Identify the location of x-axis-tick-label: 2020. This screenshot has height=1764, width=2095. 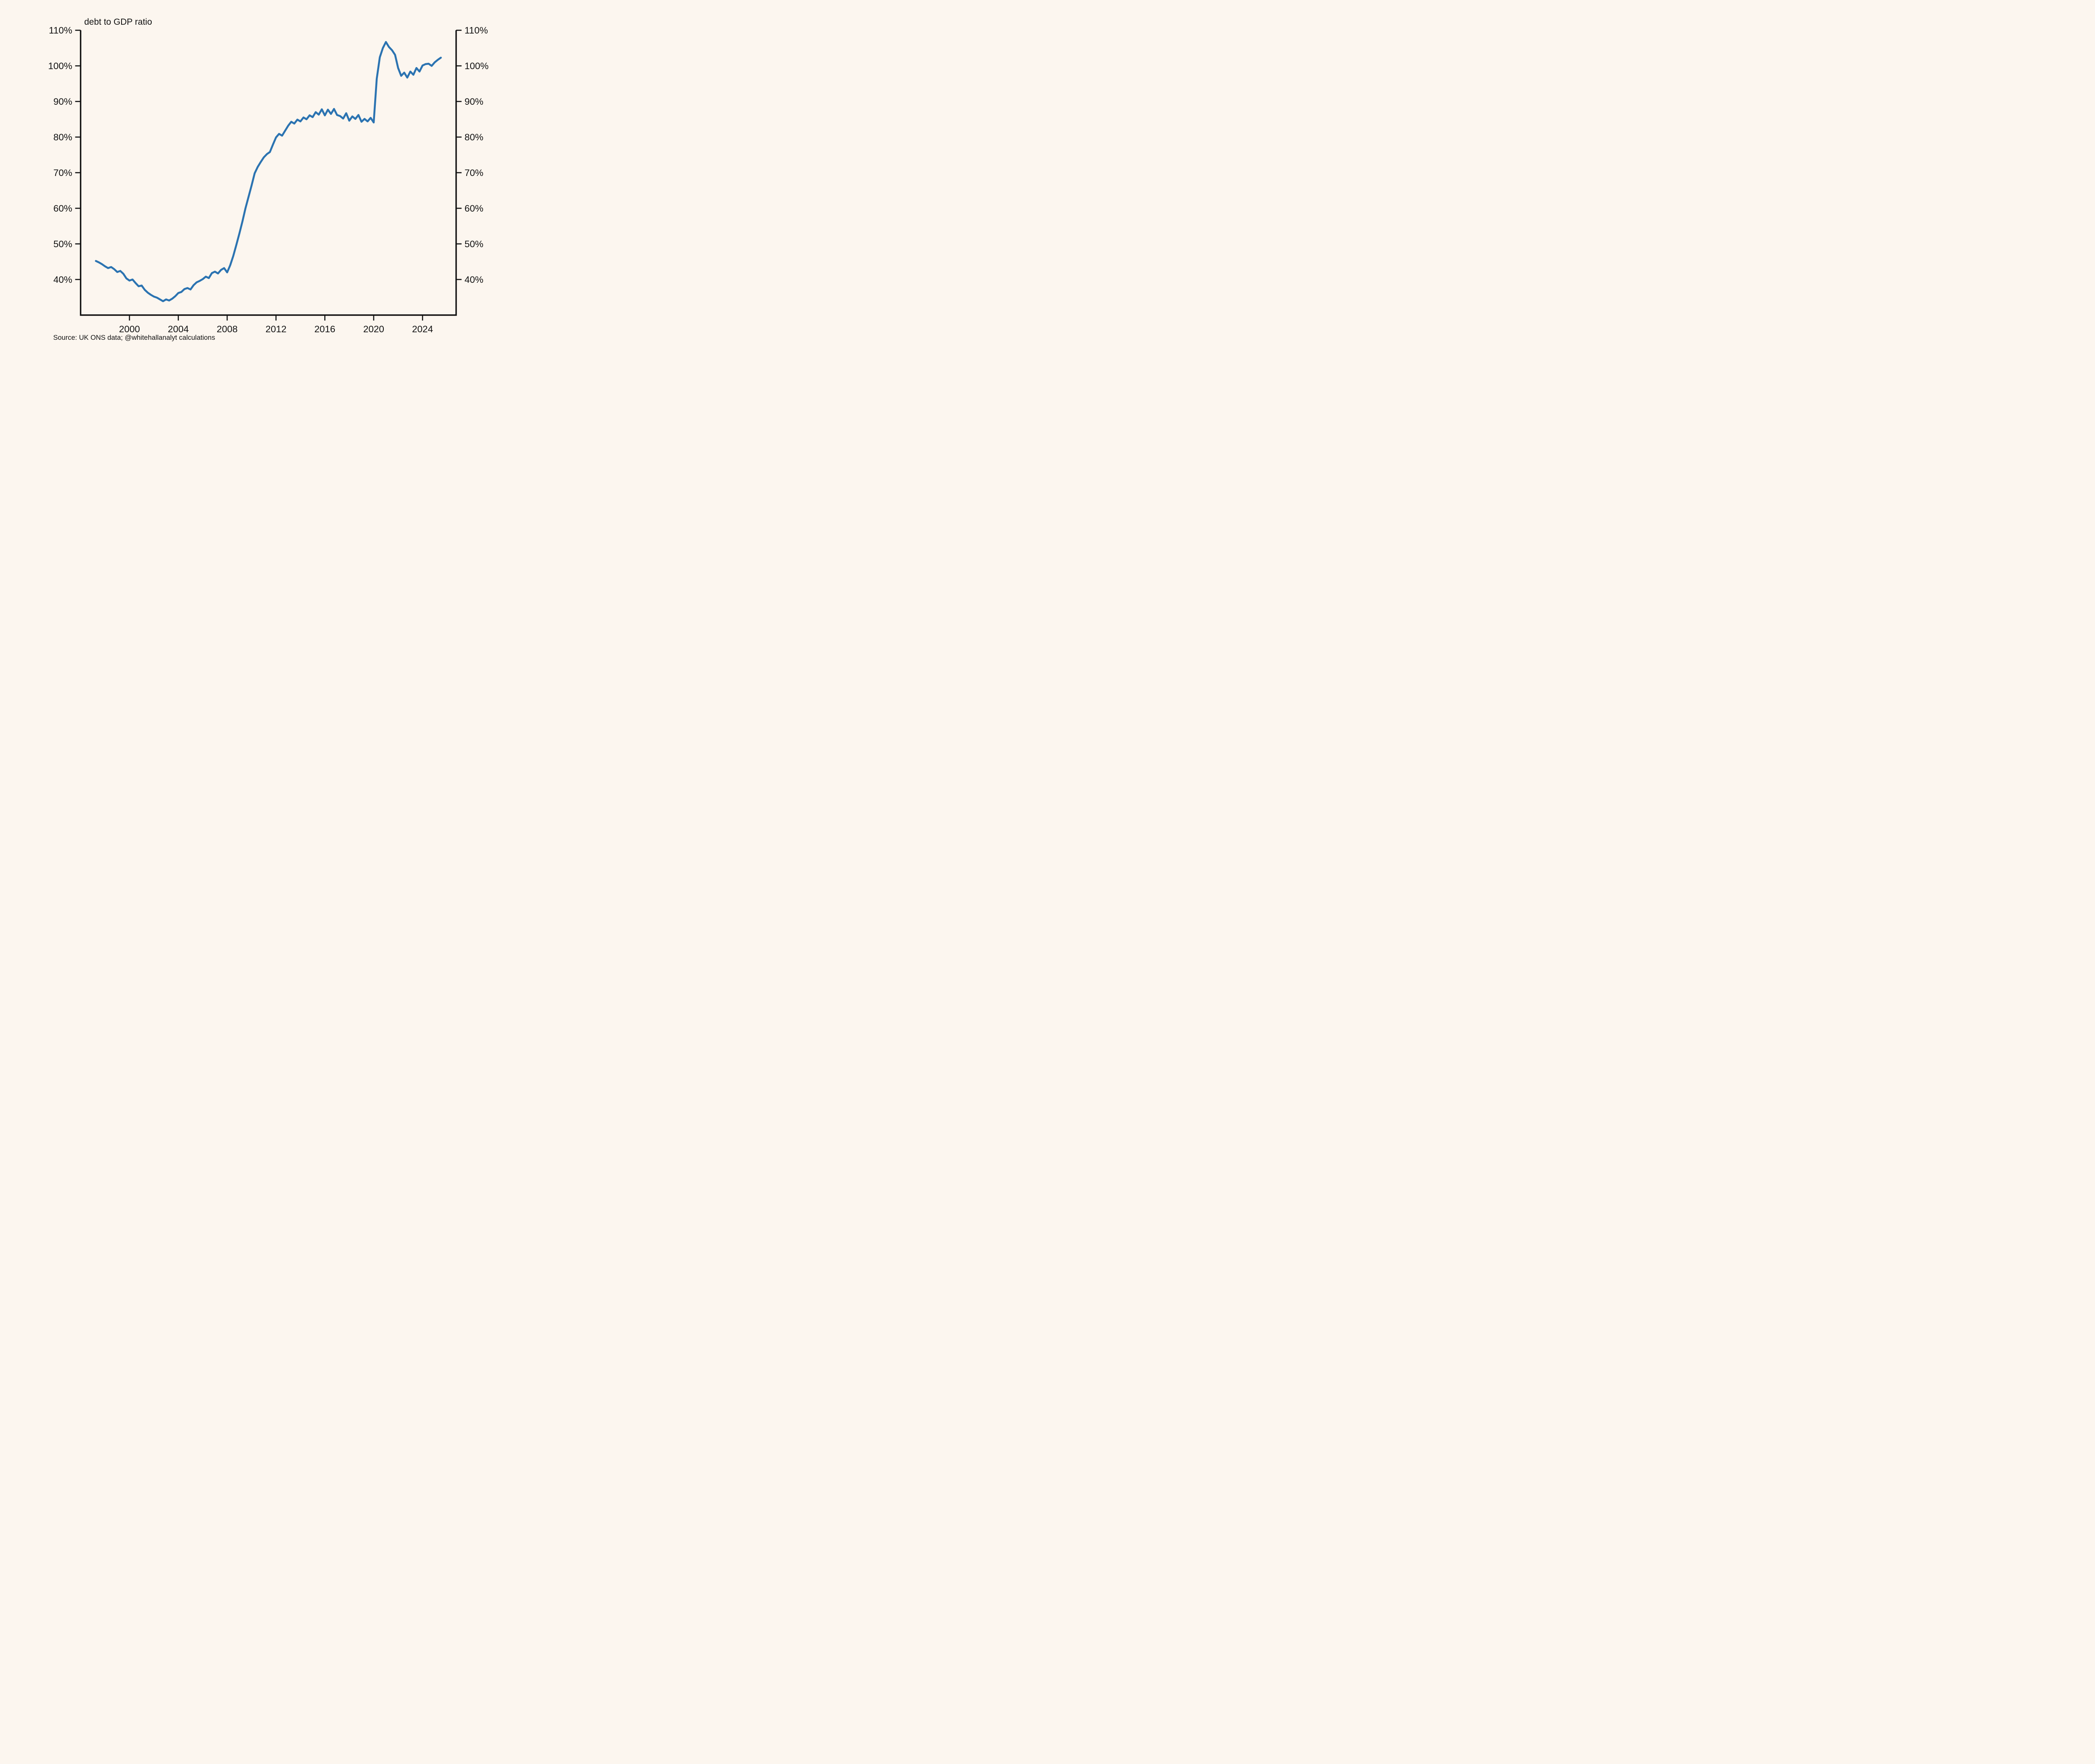
(373, 329).